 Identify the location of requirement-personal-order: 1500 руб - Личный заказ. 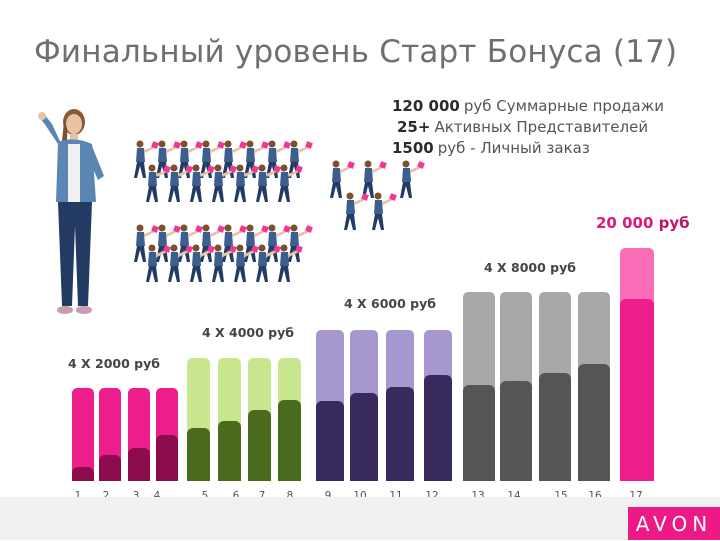
(528, 148).